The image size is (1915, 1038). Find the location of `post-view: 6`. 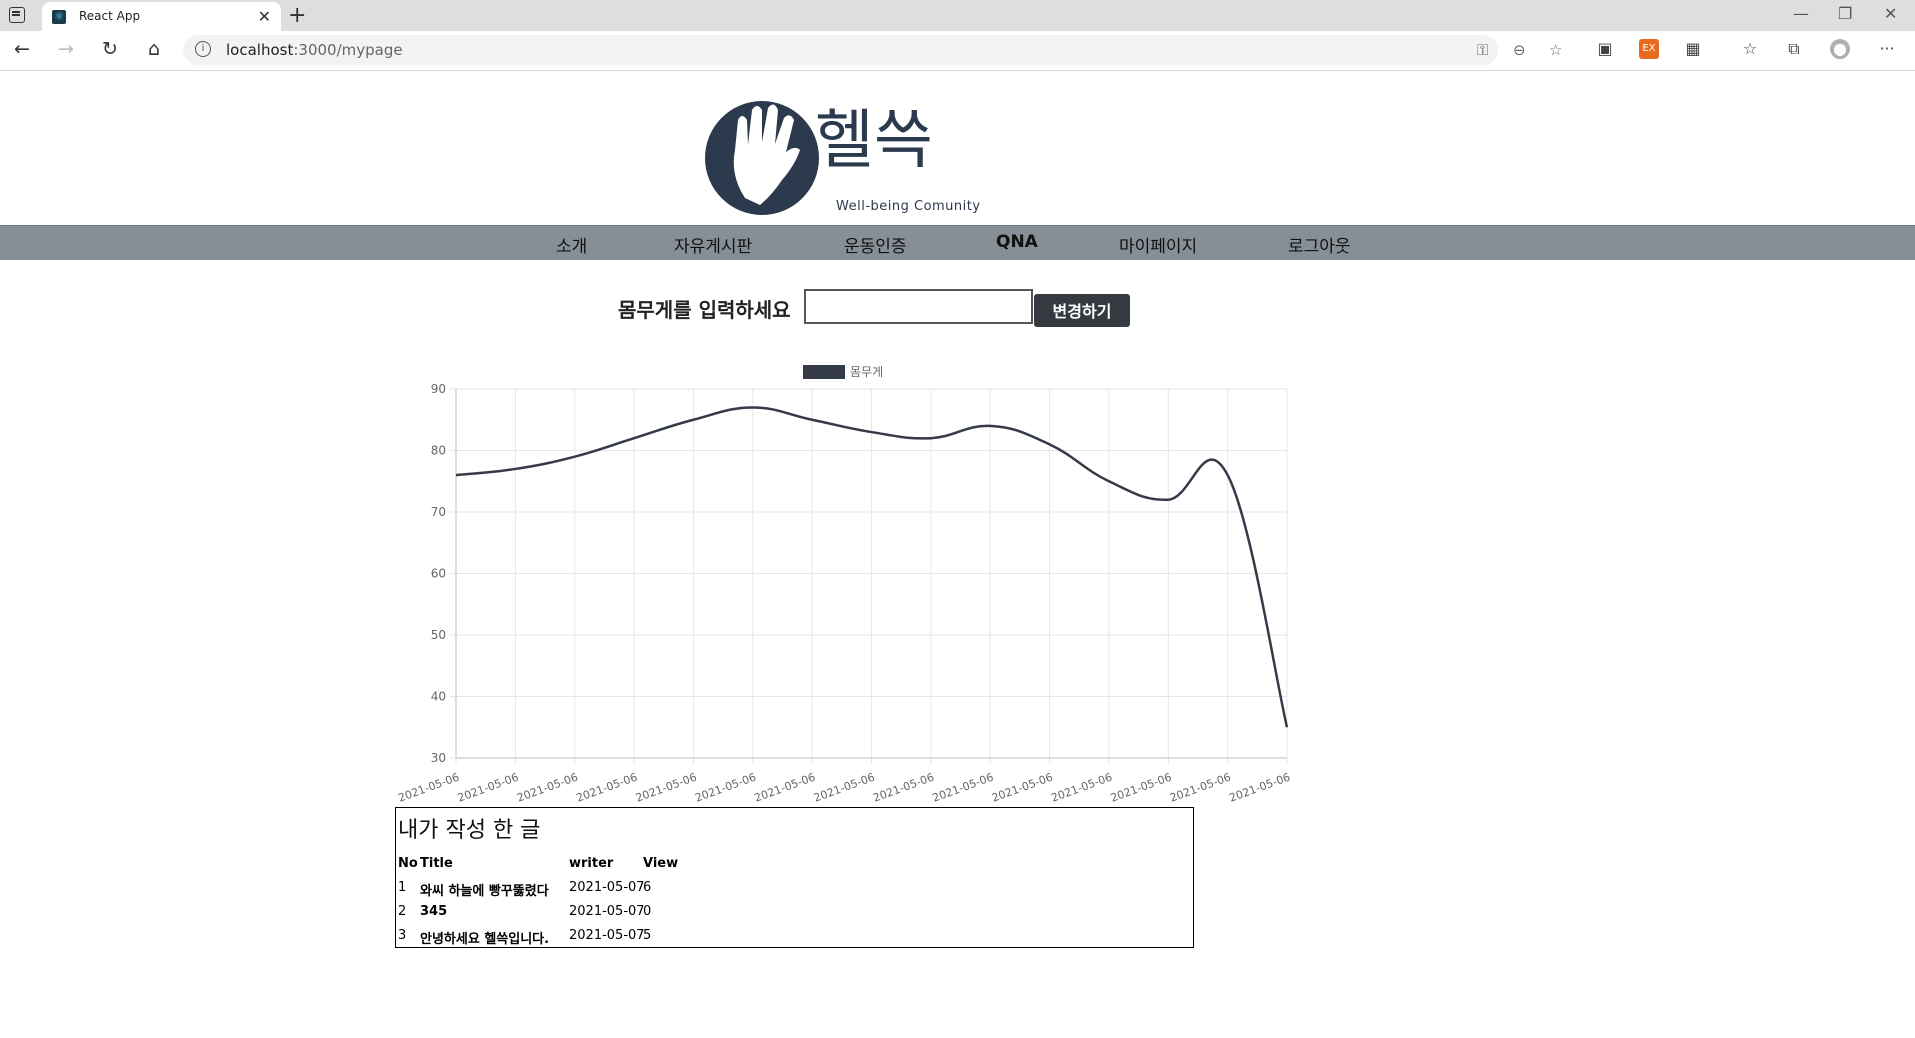

post-view: 6 is located at coordinates (647, 887).